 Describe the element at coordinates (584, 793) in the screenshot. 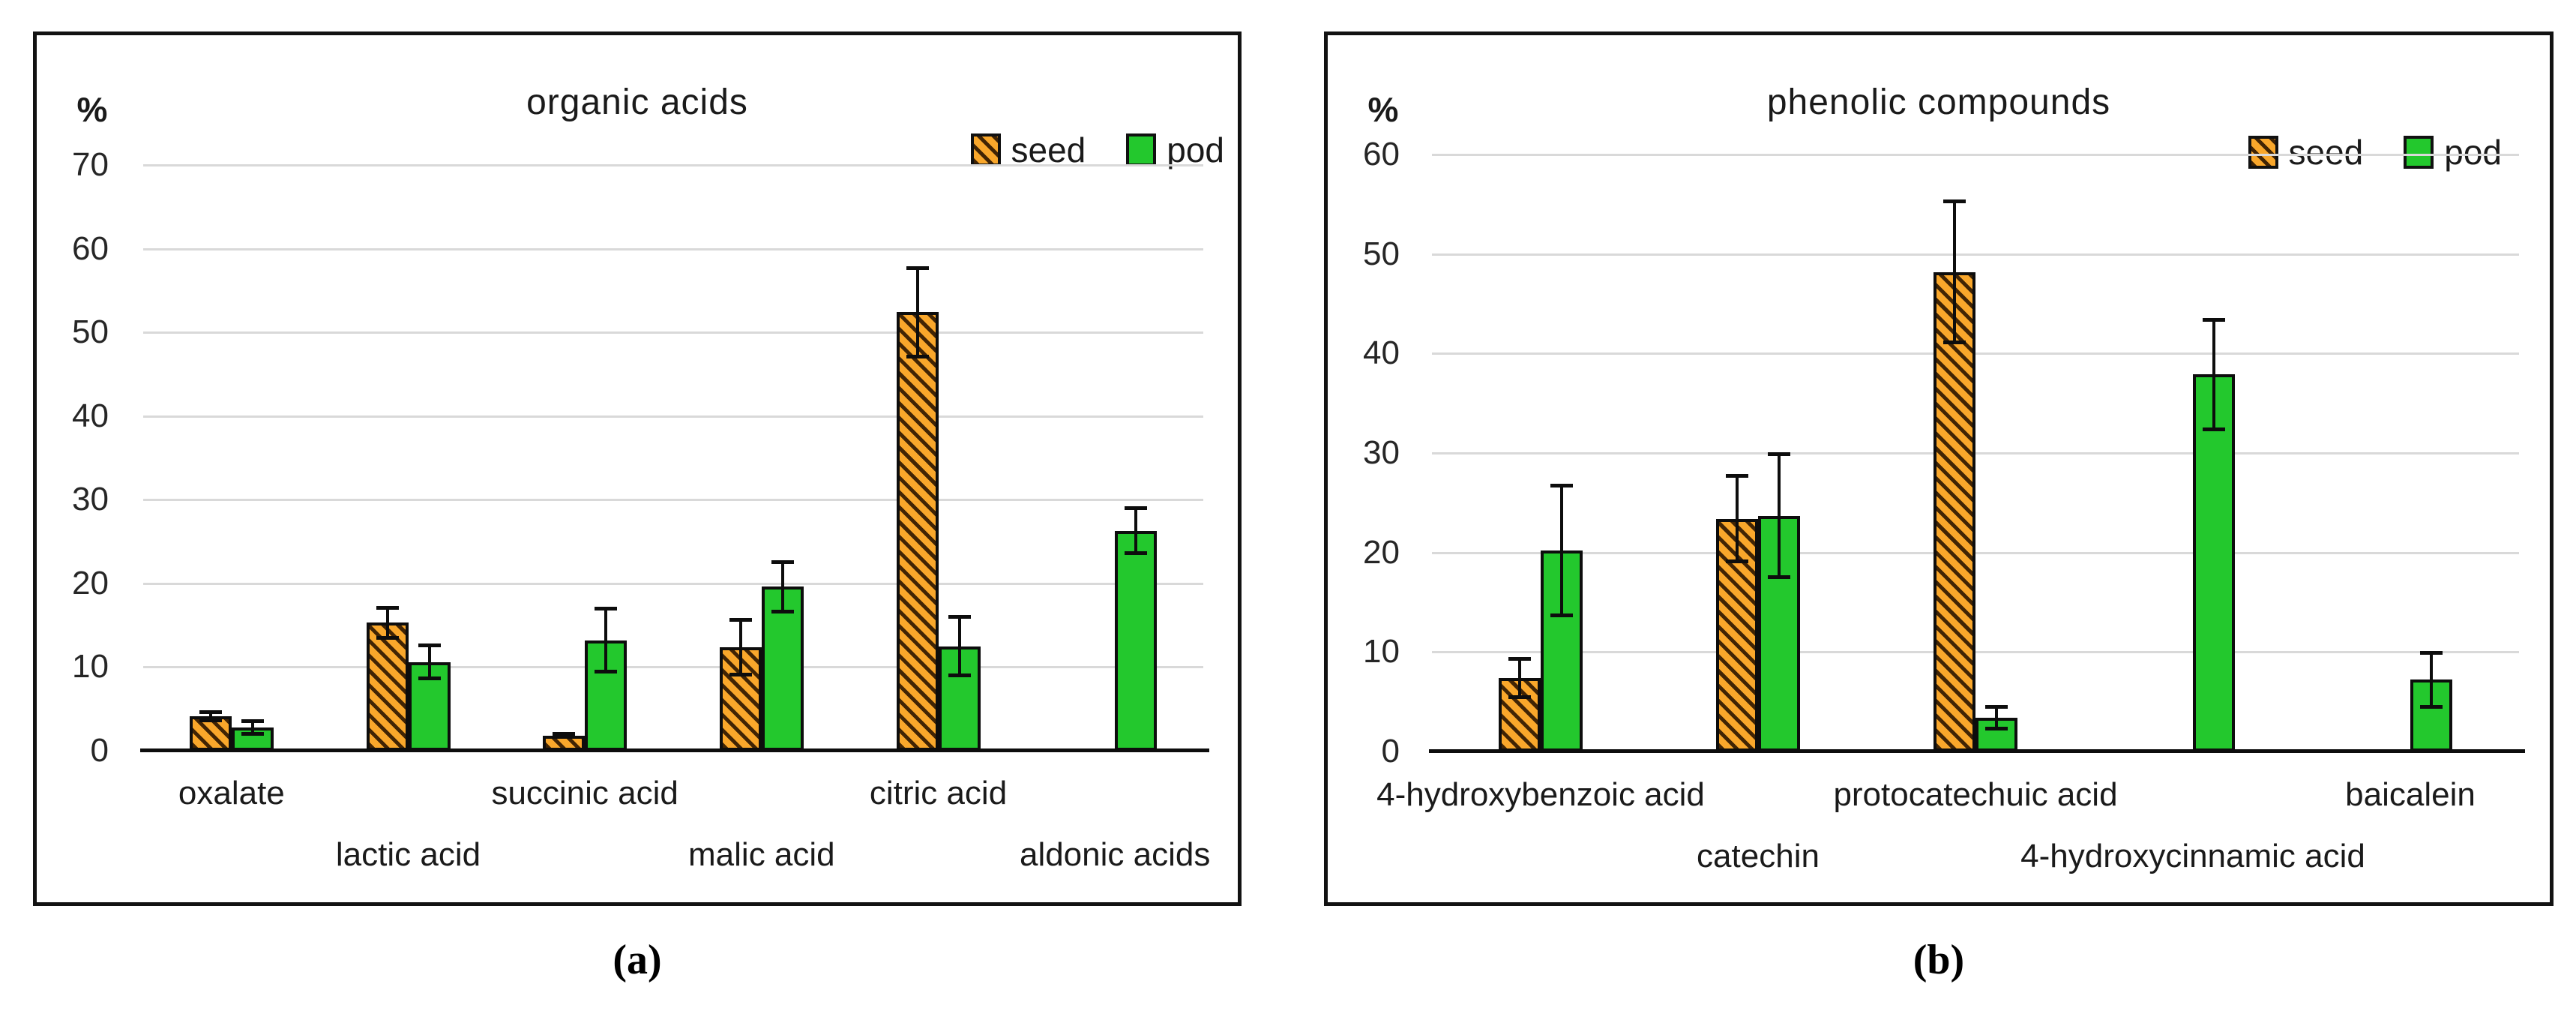

I see `category-label: succinic acid` at that location.